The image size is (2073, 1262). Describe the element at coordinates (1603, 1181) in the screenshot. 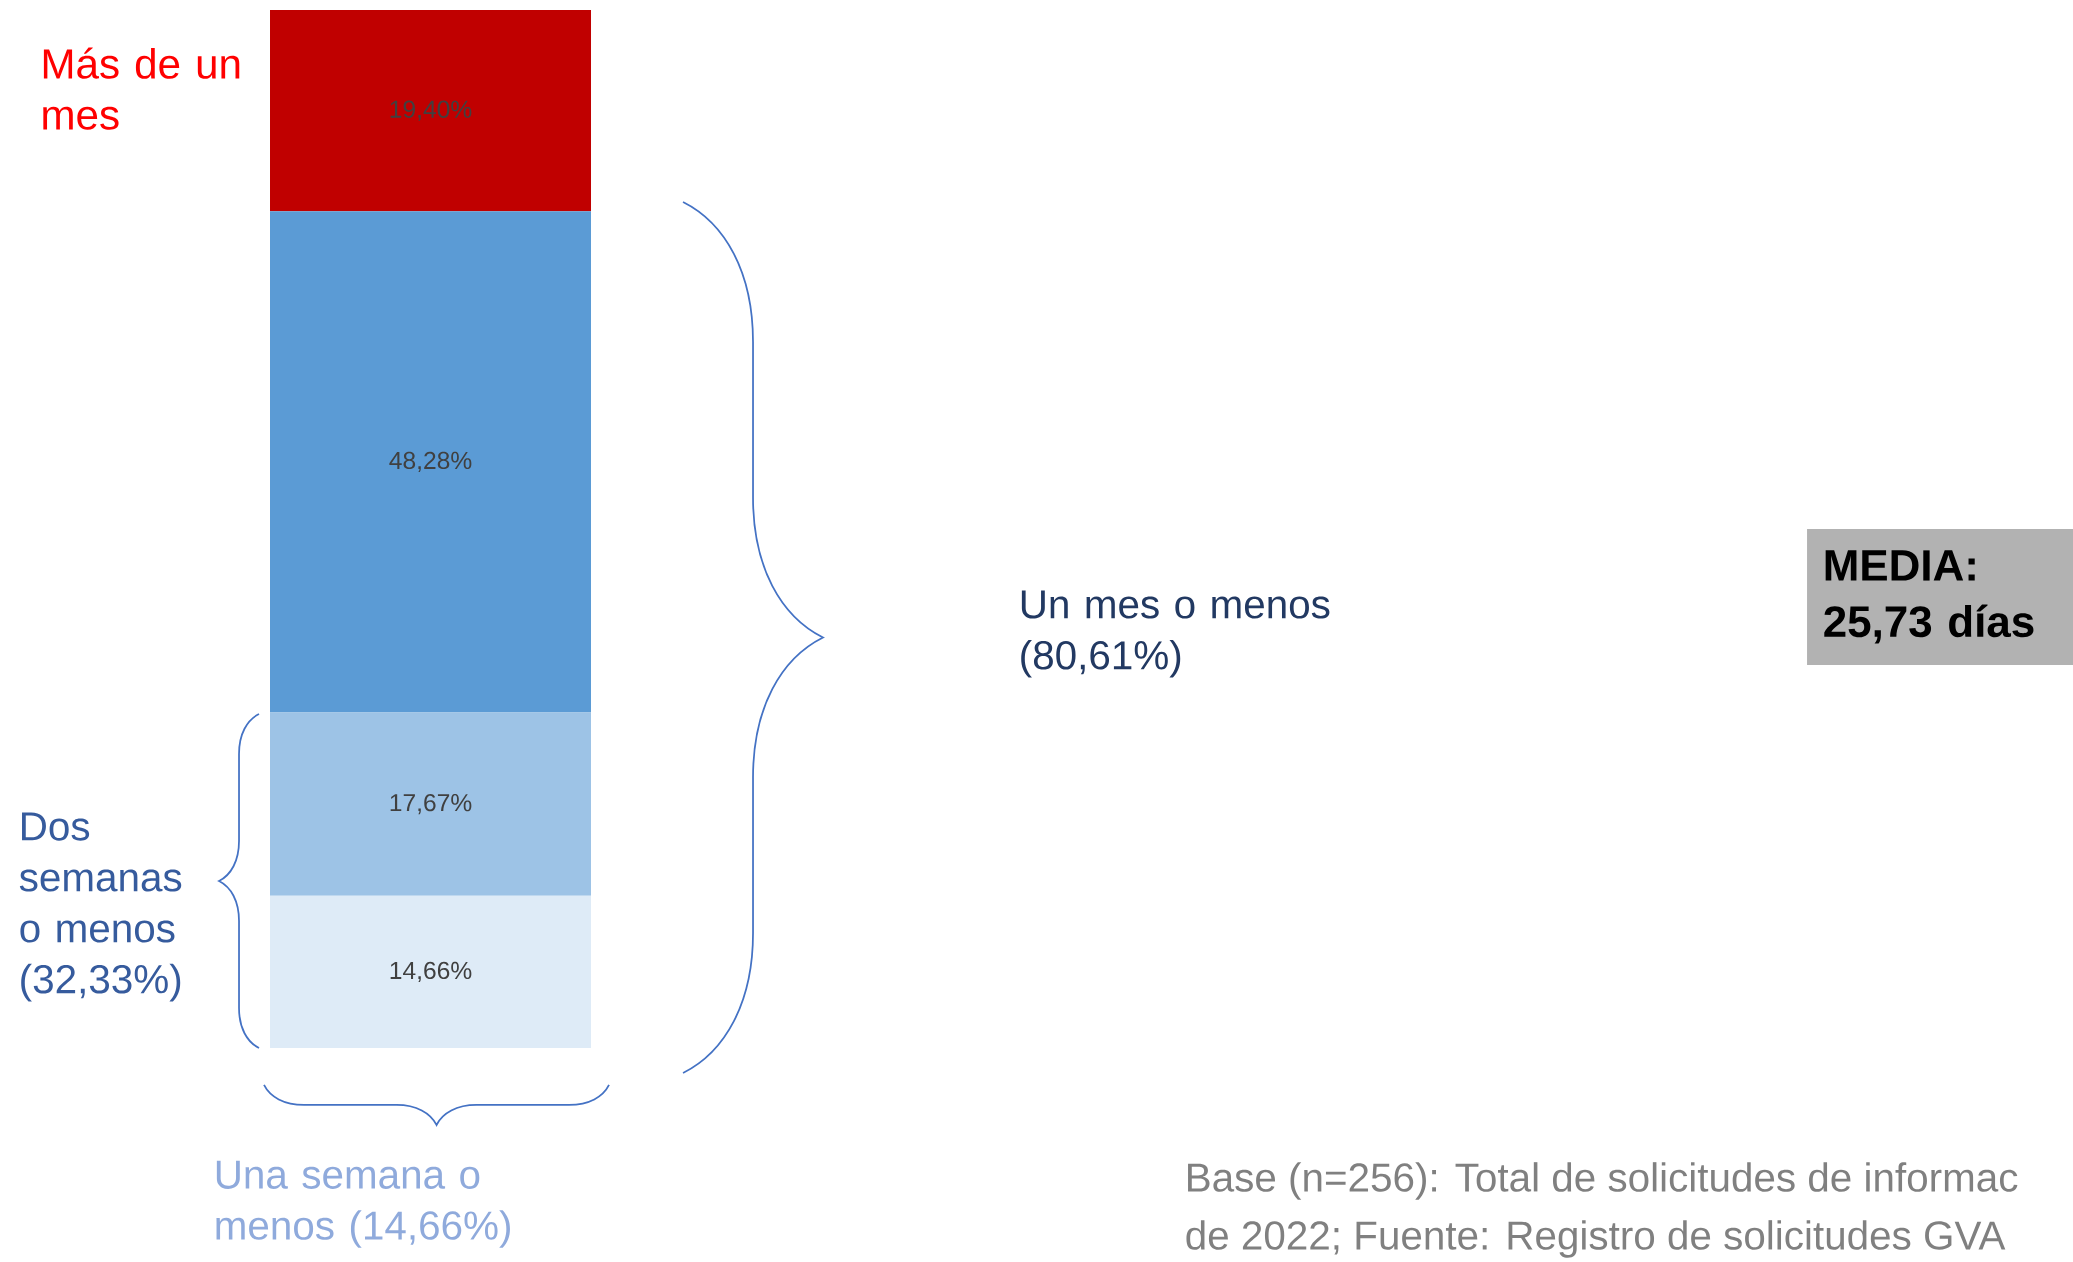

I see `text: Base (n=256): Total de solicitudes de informac` at that location.